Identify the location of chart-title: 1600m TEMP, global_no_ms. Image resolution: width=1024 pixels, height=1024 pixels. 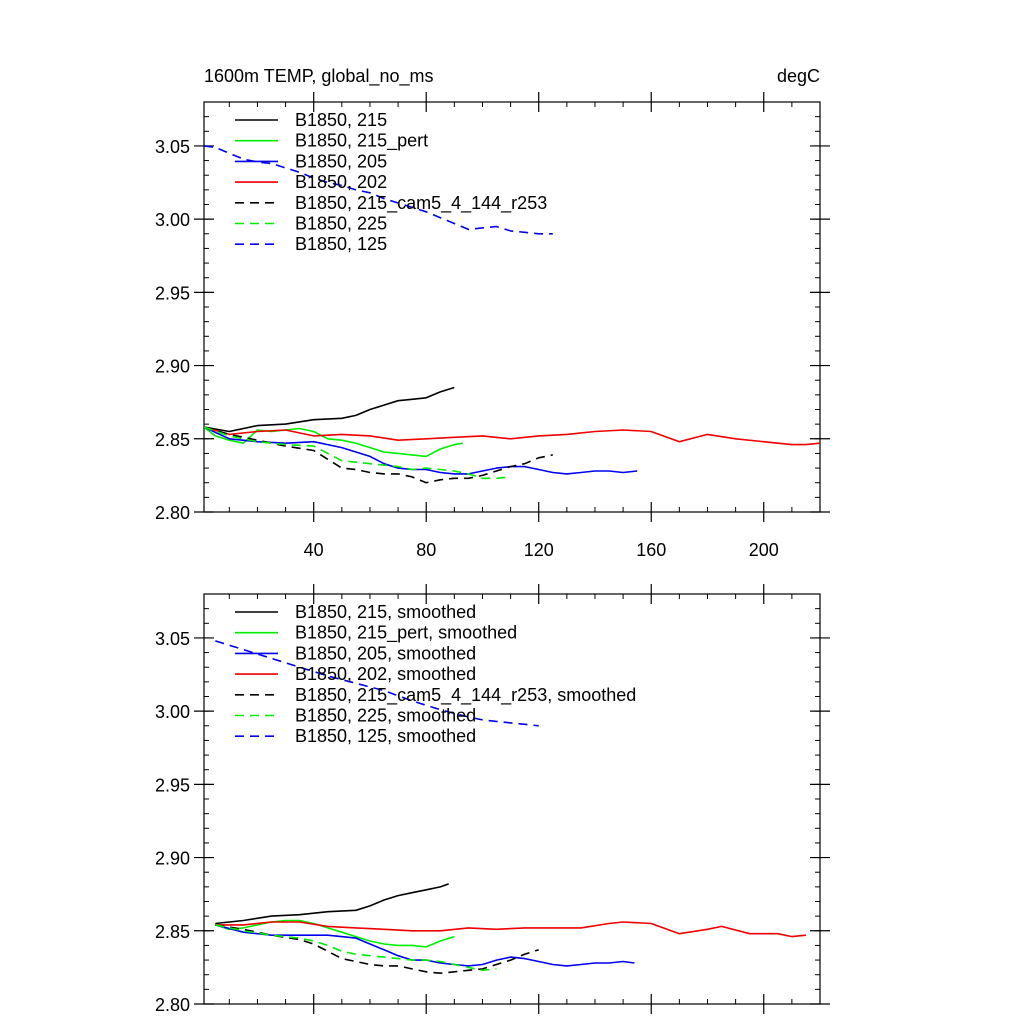
(318, 76).